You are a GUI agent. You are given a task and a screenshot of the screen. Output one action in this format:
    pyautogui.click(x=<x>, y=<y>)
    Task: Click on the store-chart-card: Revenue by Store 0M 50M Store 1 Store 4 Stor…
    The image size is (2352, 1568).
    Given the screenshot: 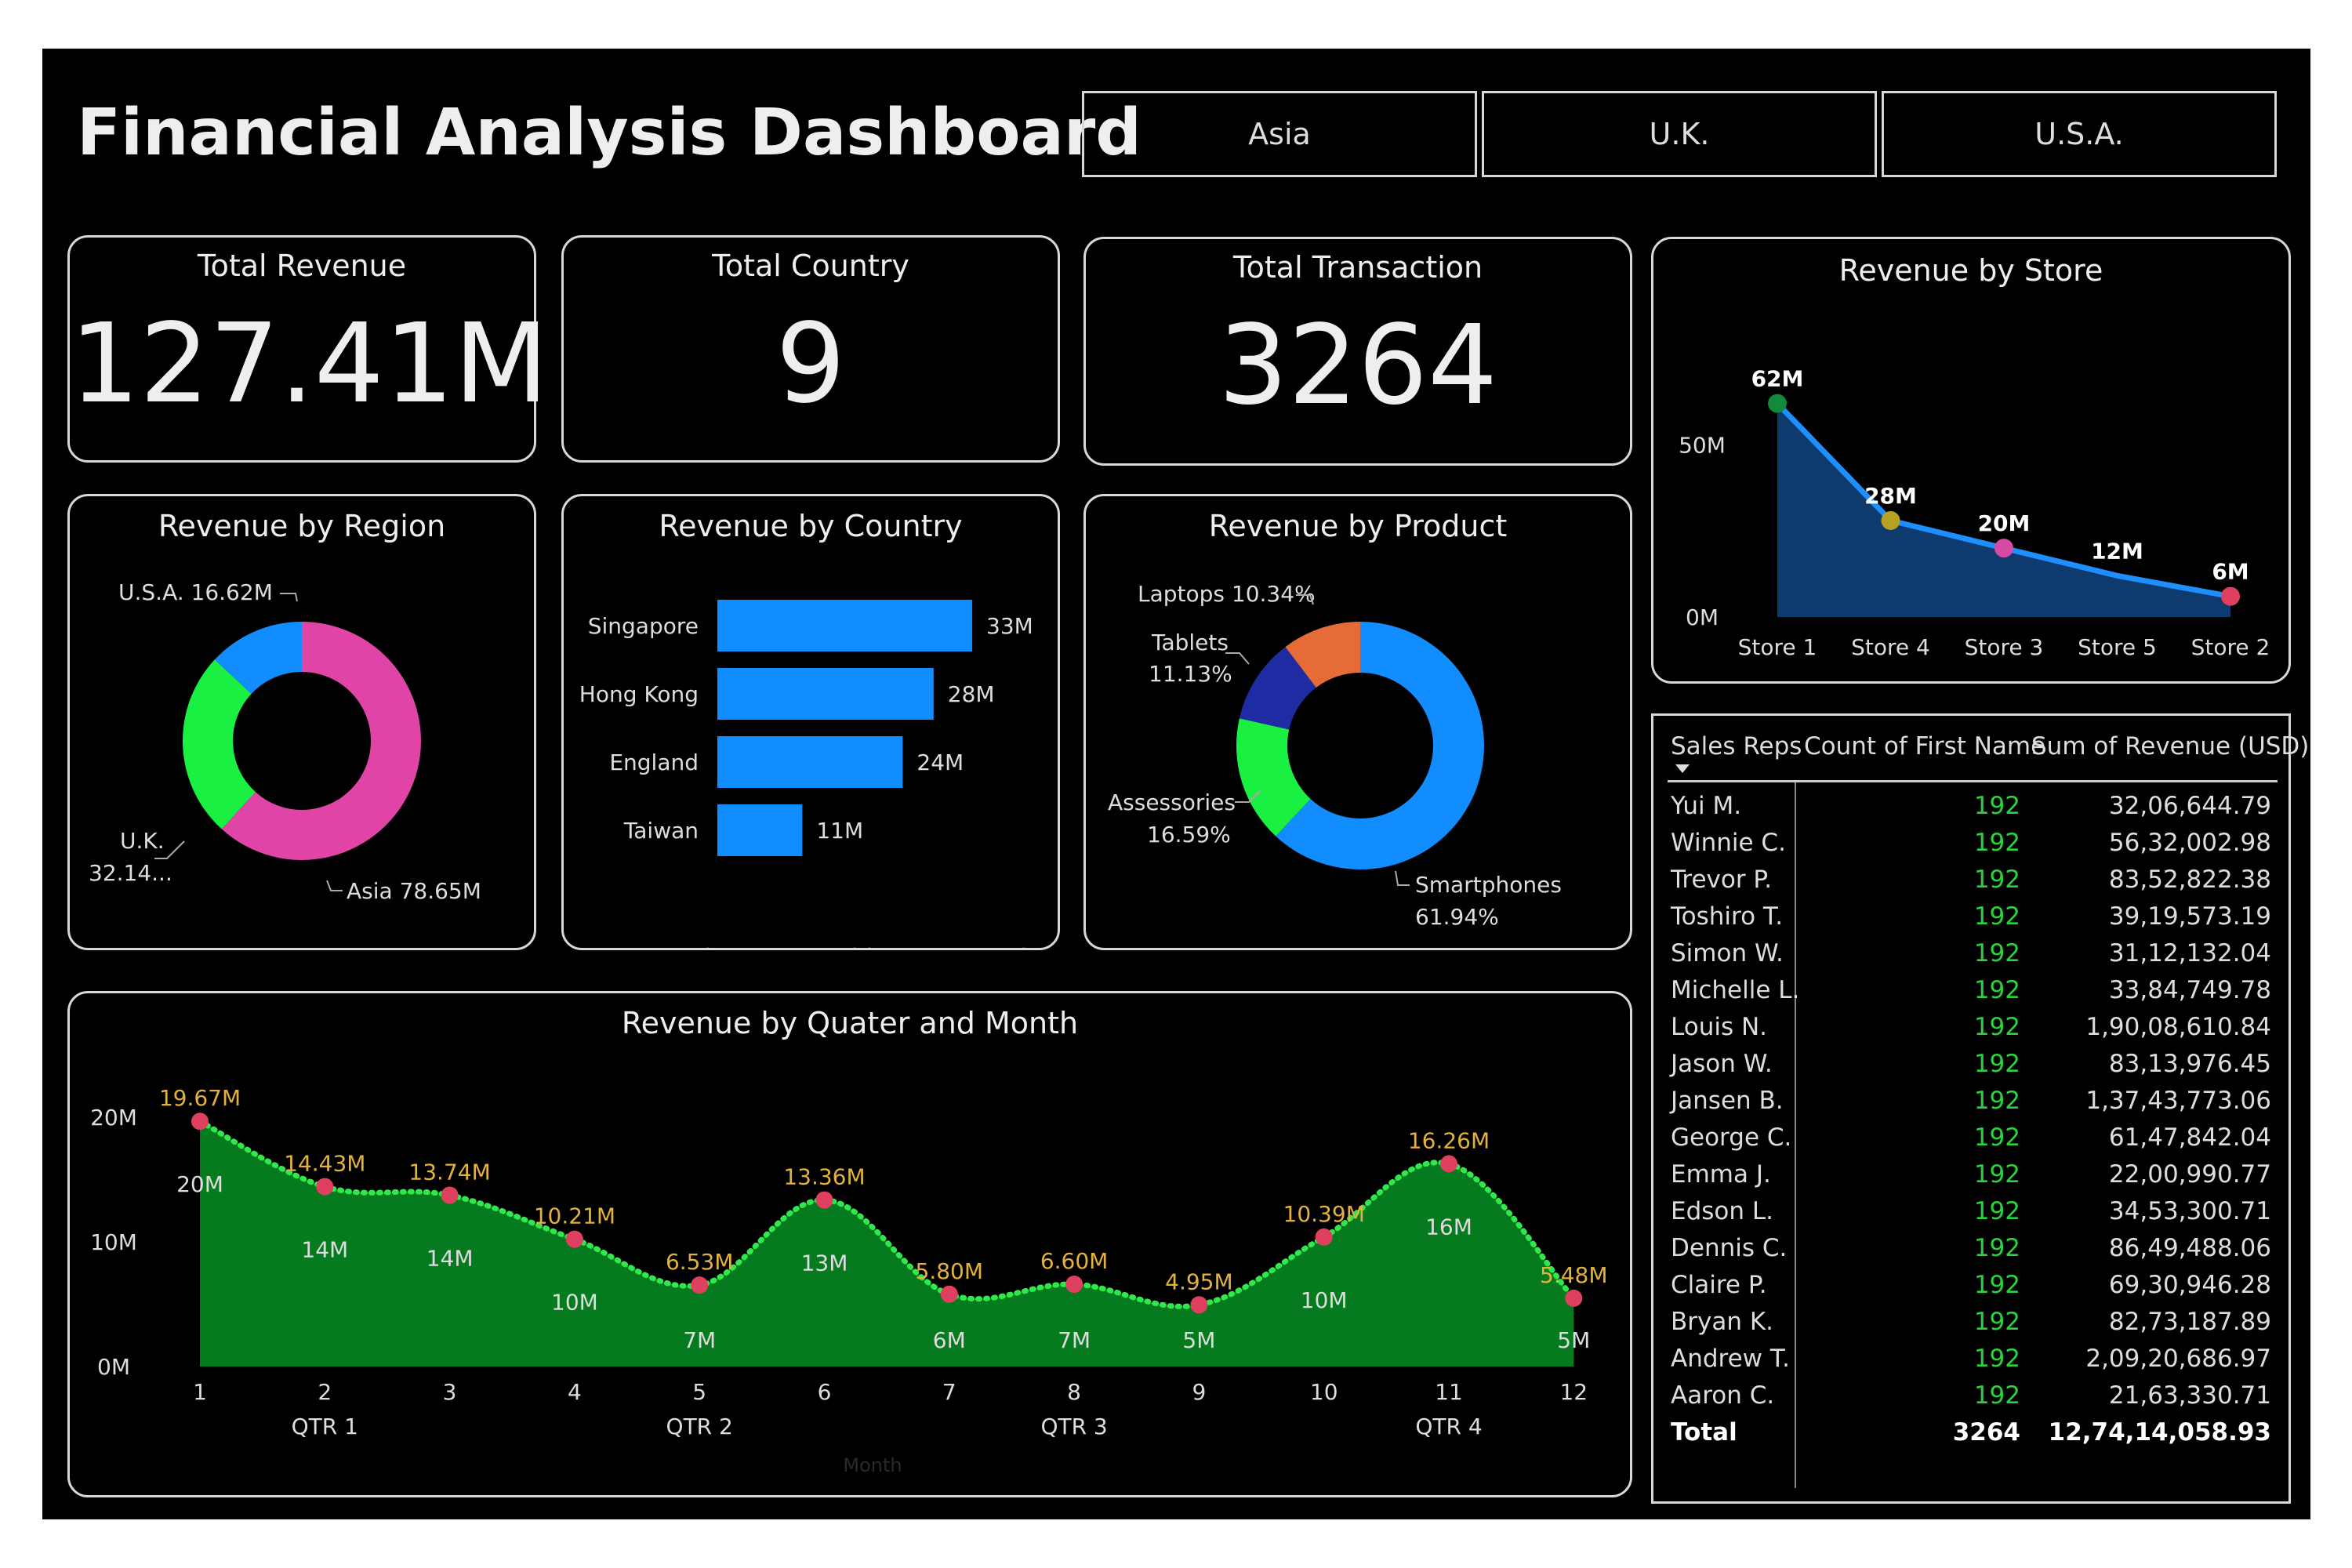 What is the action you would take?
    pyautogui.click(x=1971, y=460)
    